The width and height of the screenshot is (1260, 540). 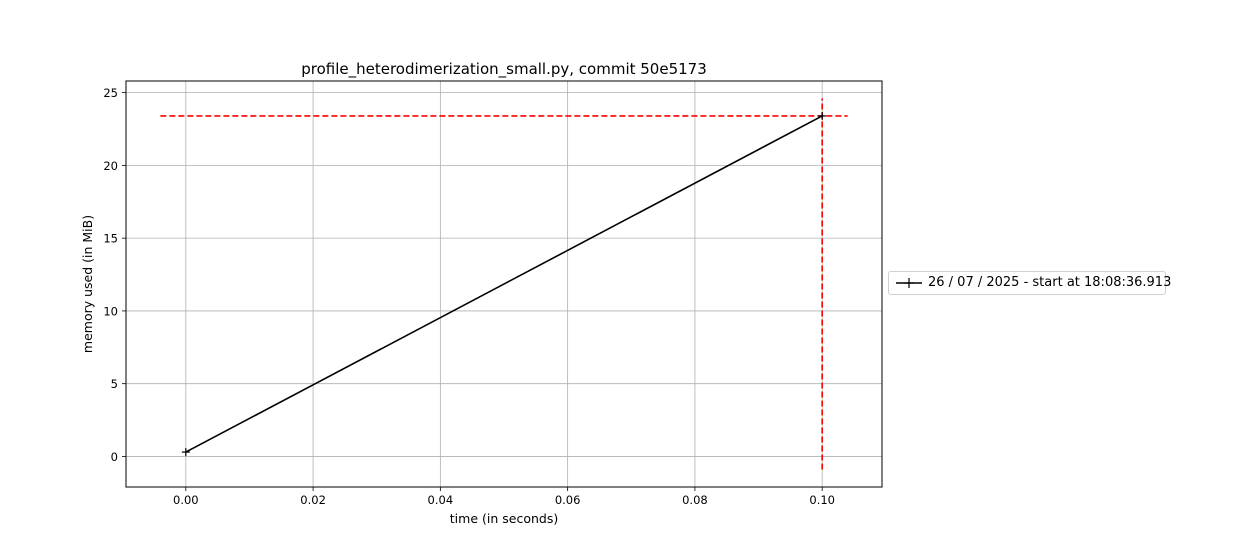 I want to click on legend: 26 / 07 / 2025 - start at 18:08:36.913, so click(x=1029, y=283).